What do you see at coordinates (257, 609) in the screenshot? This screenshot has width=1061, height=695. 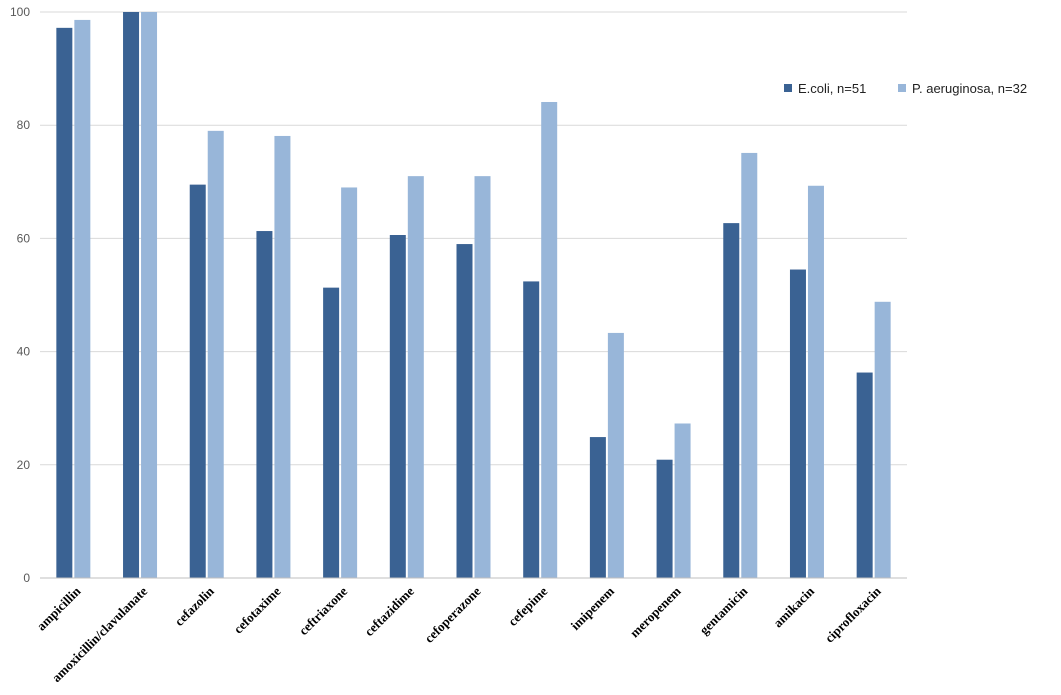 I see `x-tick-label: cefotaxime` at bounding box center [257, 609].